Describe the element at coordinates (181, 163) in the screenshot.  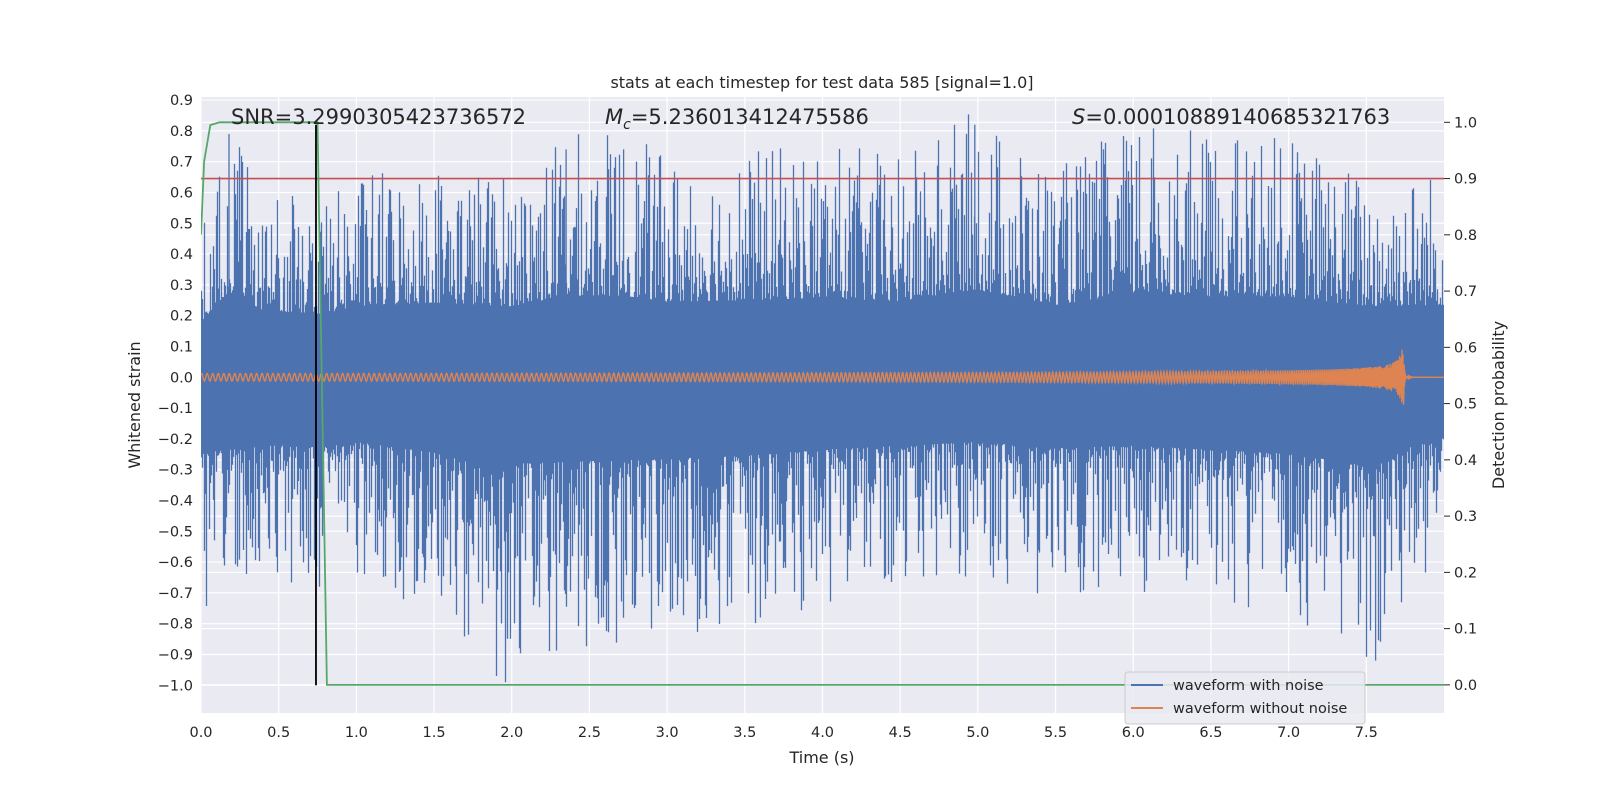
I see `y-tick-label: 0.7` at that location.